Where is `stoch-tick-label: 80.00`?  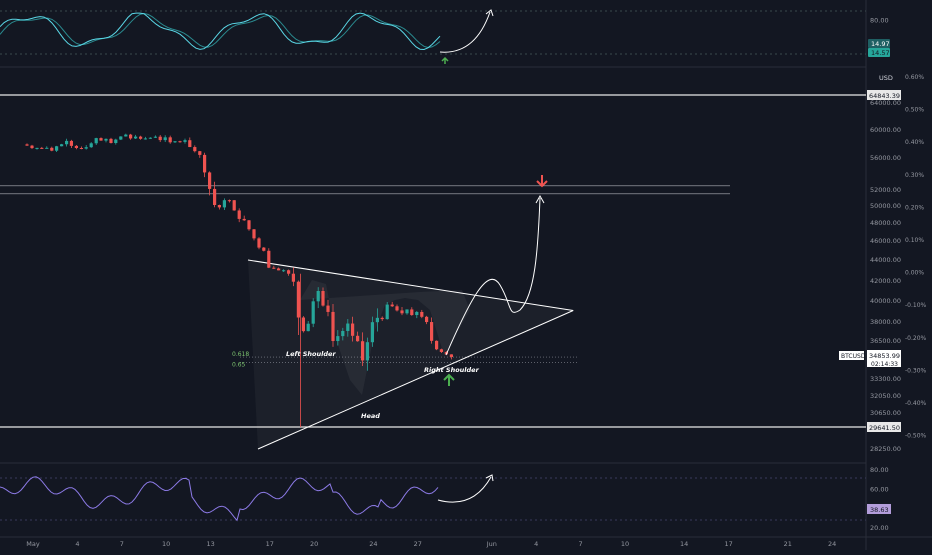 stoch-tick-label: 80.00 is located at coordinates (879, 21).